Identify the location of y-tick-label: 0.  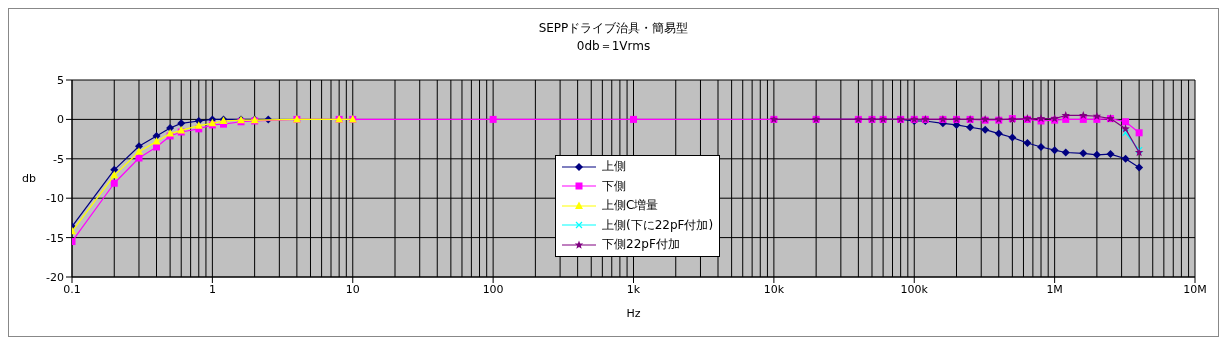
(60, 120).